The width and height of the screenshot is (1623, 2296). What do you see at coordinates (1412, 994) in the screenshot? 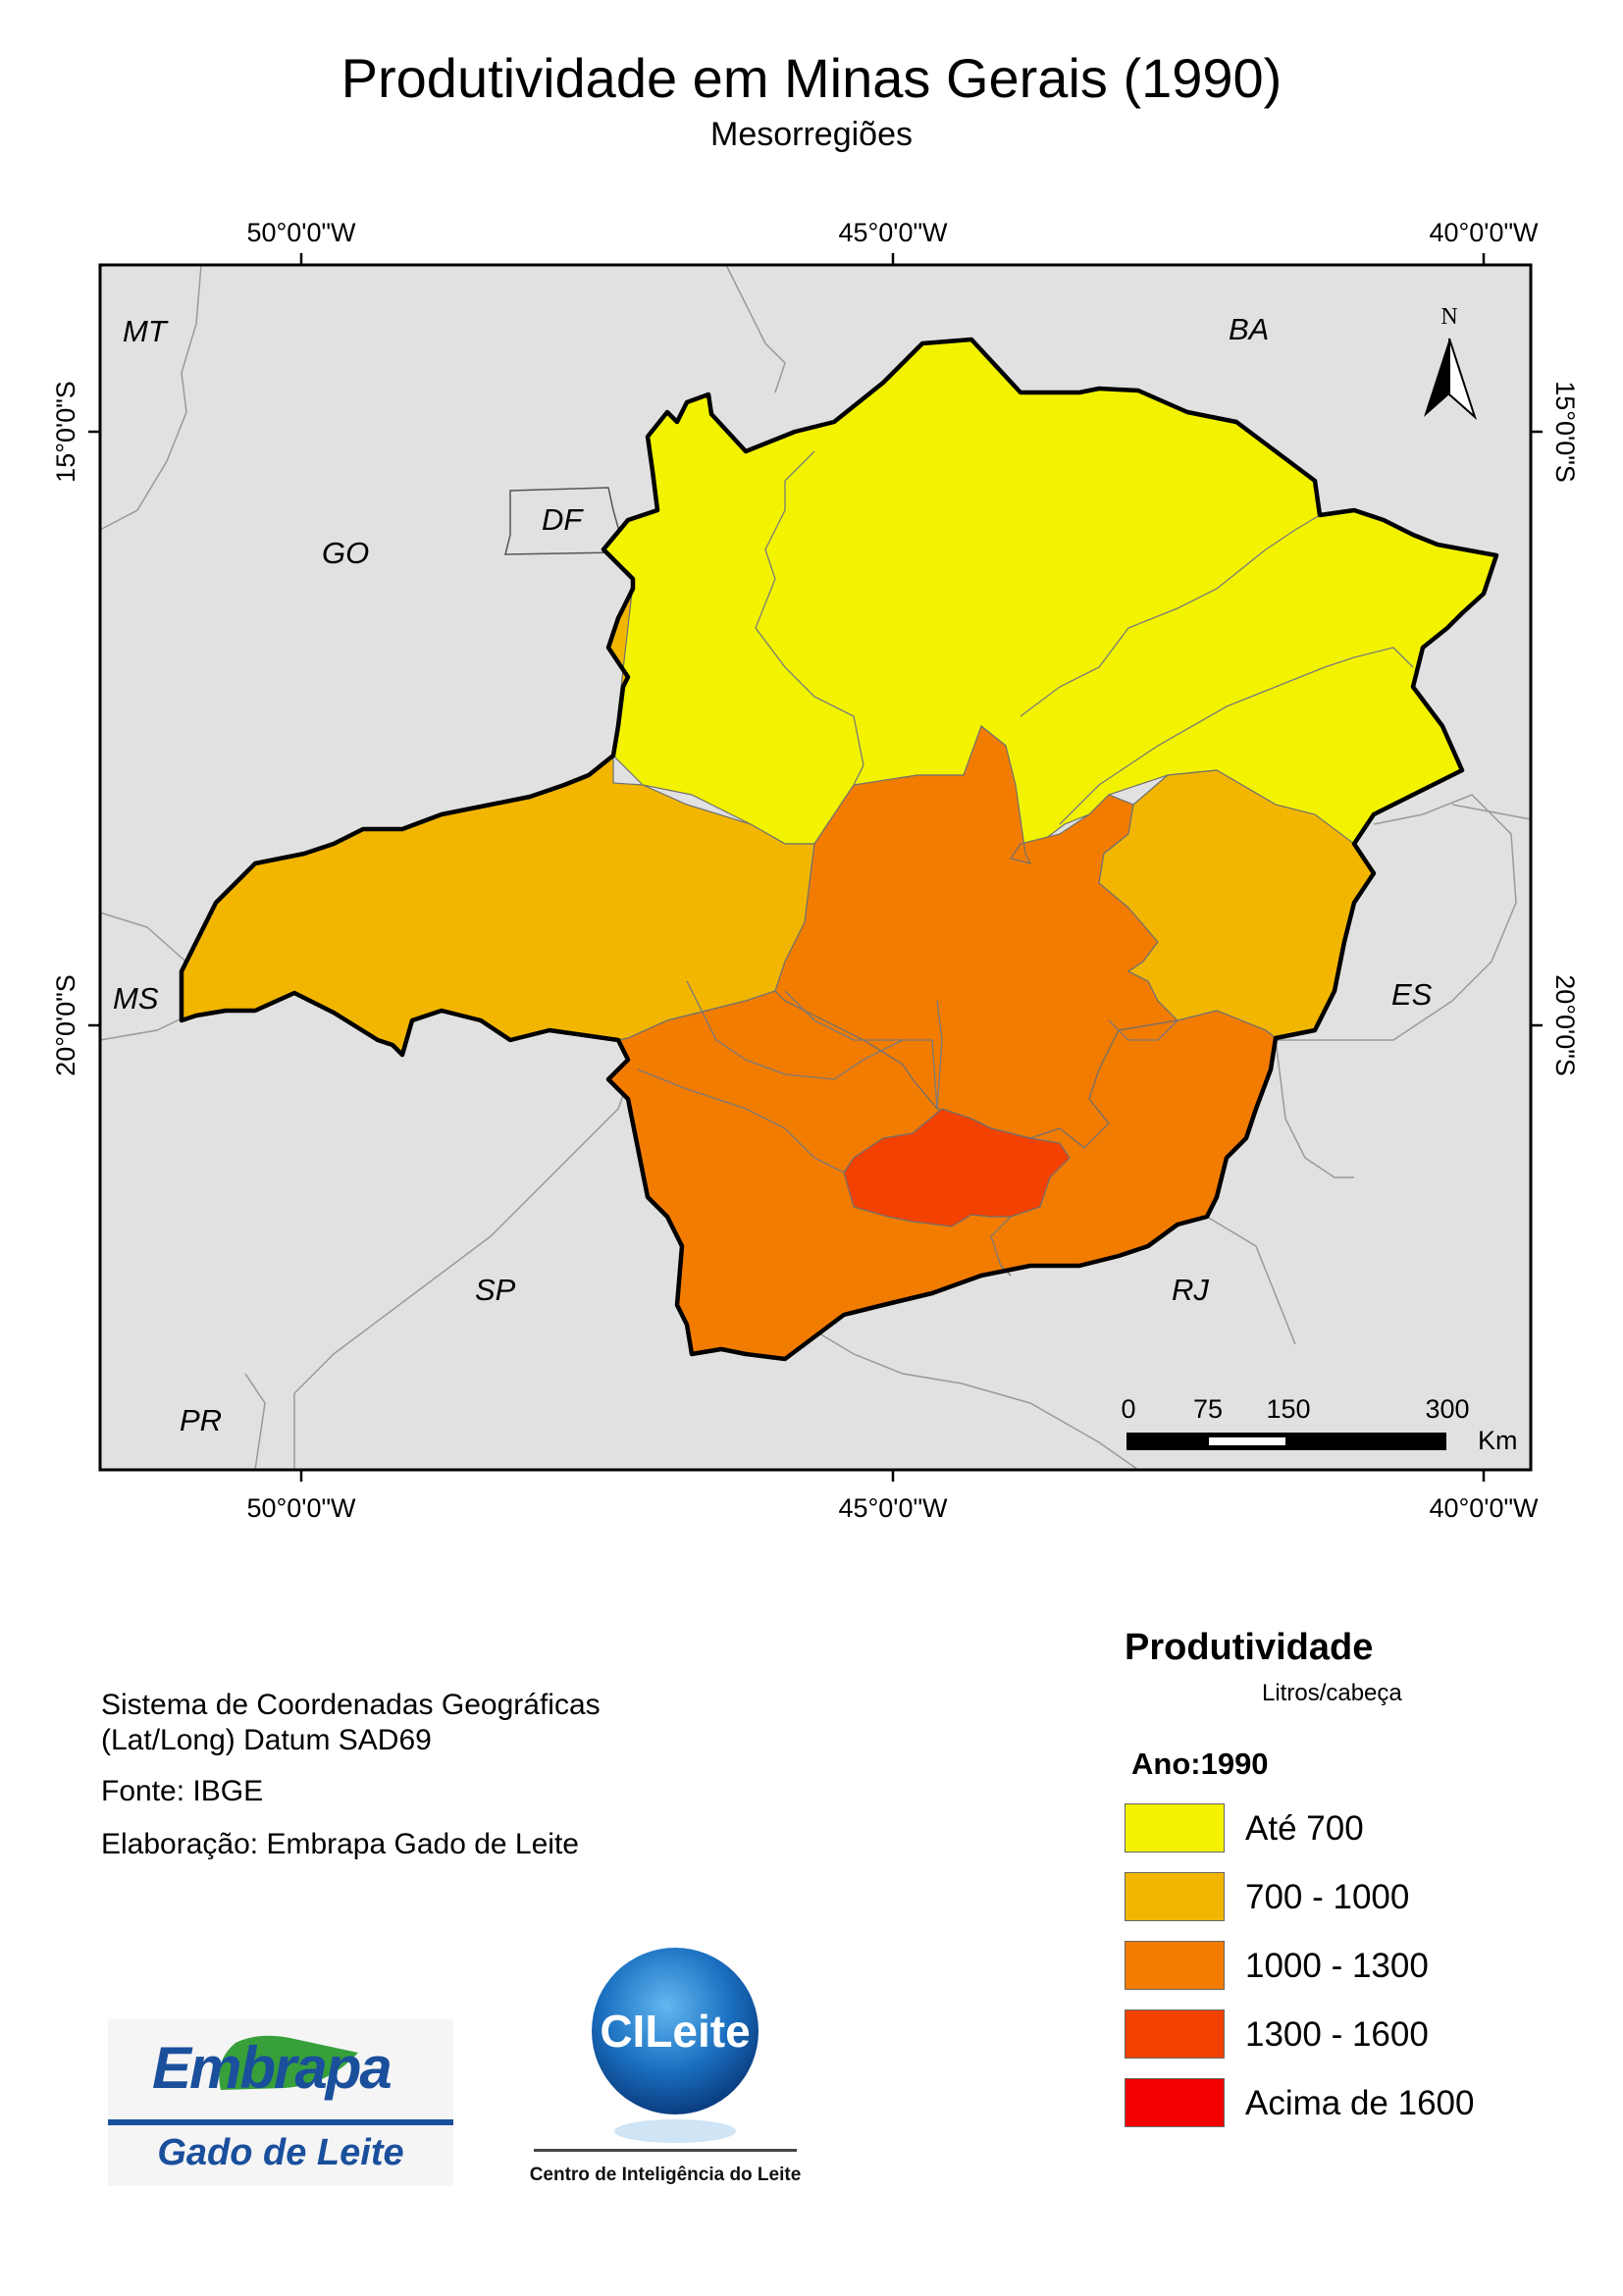
I see `state-label-es: ES` at bounding box center [1412, 994].